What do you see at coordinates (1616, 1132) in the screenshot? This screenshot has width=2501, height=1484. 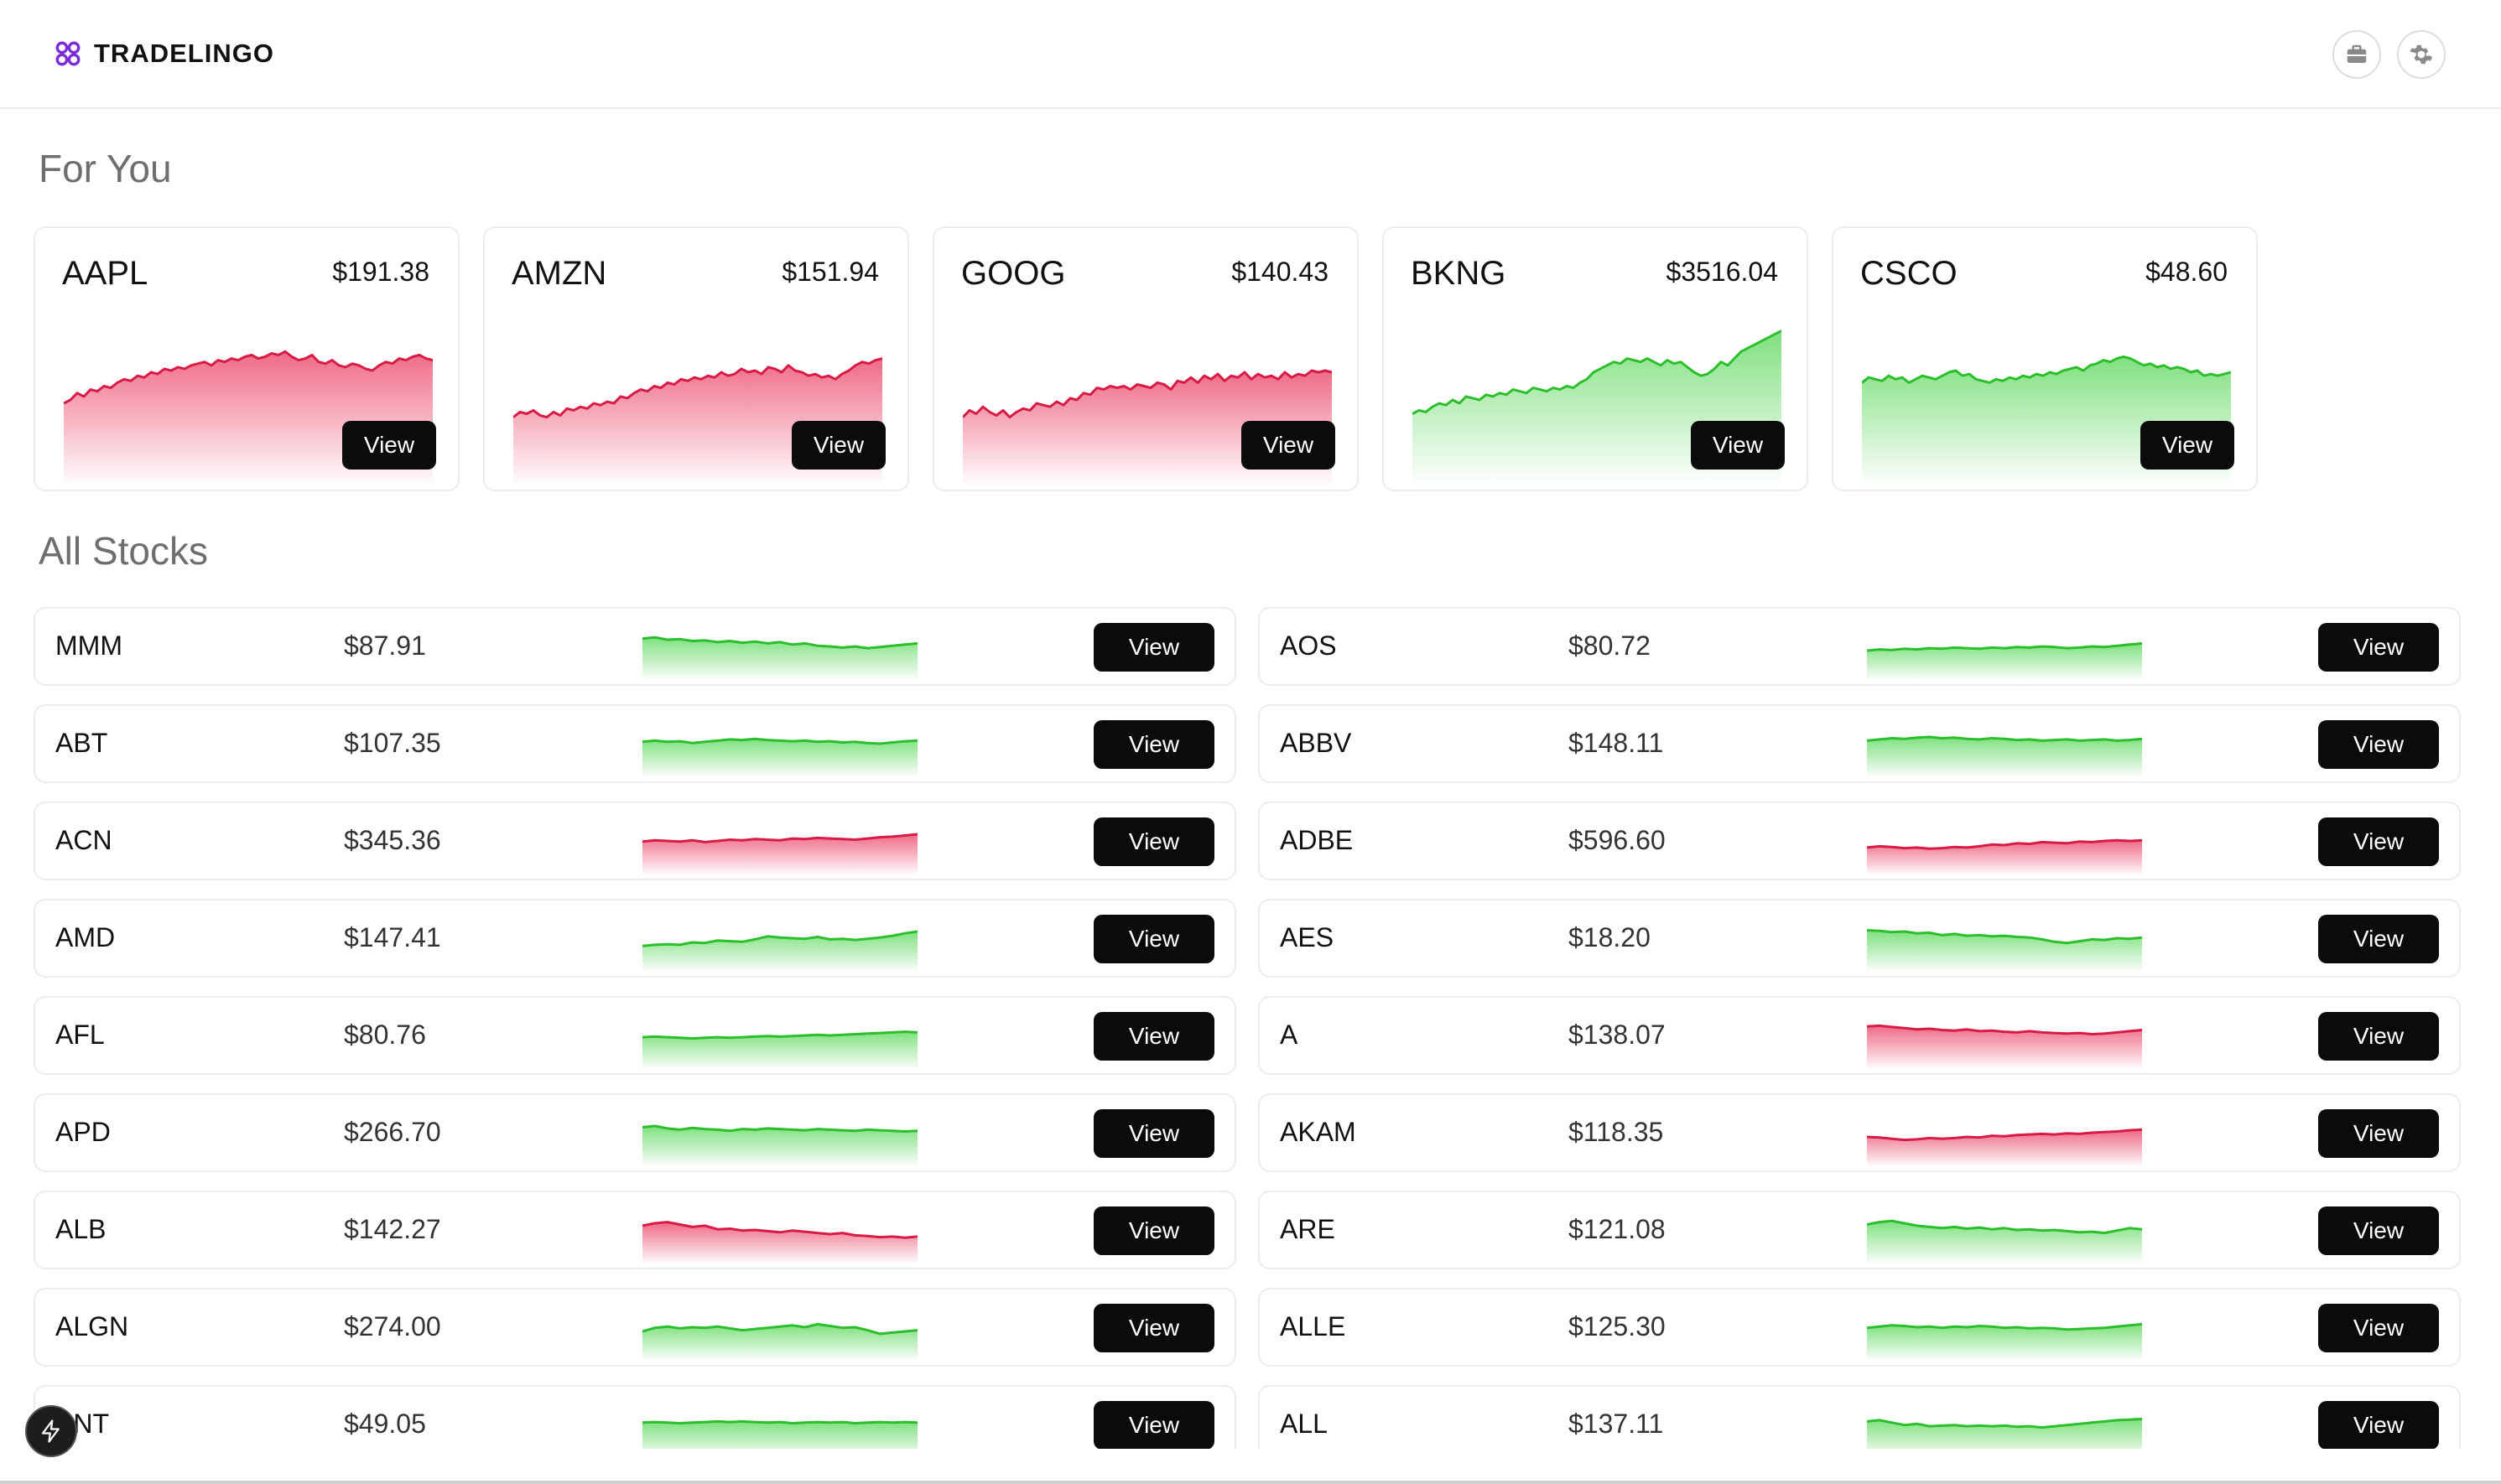 I see `stock-price: $118.35` at bounding box center [1616, 1132].